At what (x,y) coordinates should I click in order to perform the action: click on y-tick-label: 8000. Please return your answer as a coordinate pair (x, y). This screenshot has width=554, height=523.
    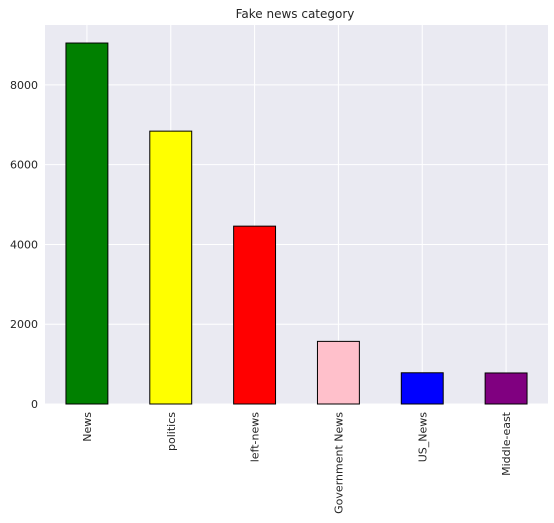
    Looking at the image, I should click on (24, 85).